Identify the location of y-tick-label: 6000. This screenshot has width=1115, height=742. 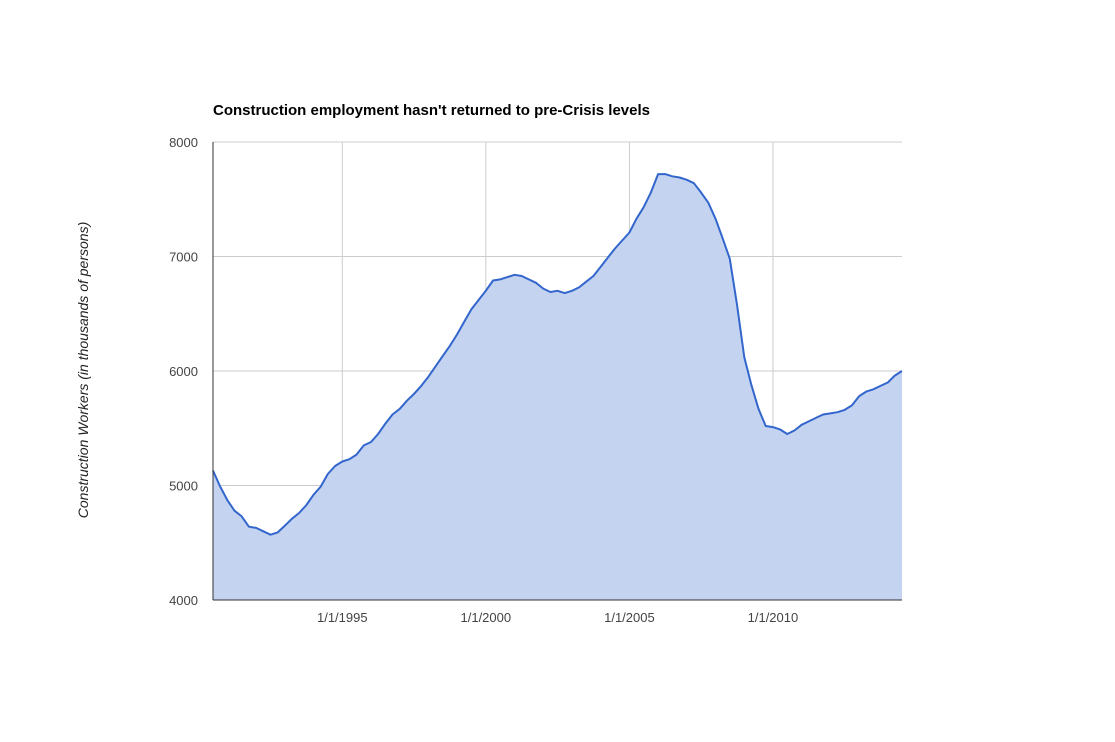
(183, 371).